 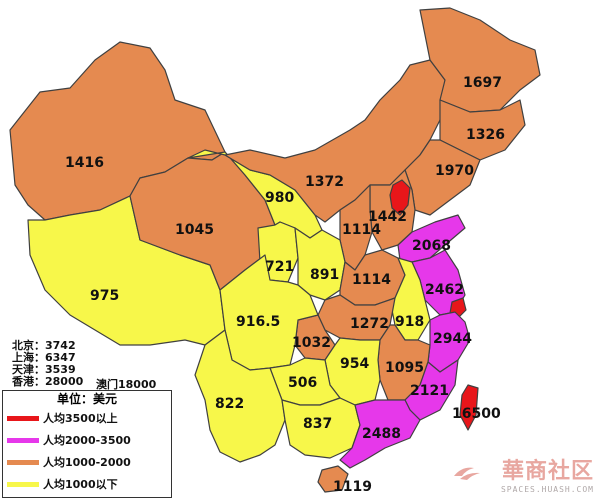 What do you see at coordinates (480, 60) in the screenshot?
I see `region-heilongjiang` at bounding box center [480, 60].